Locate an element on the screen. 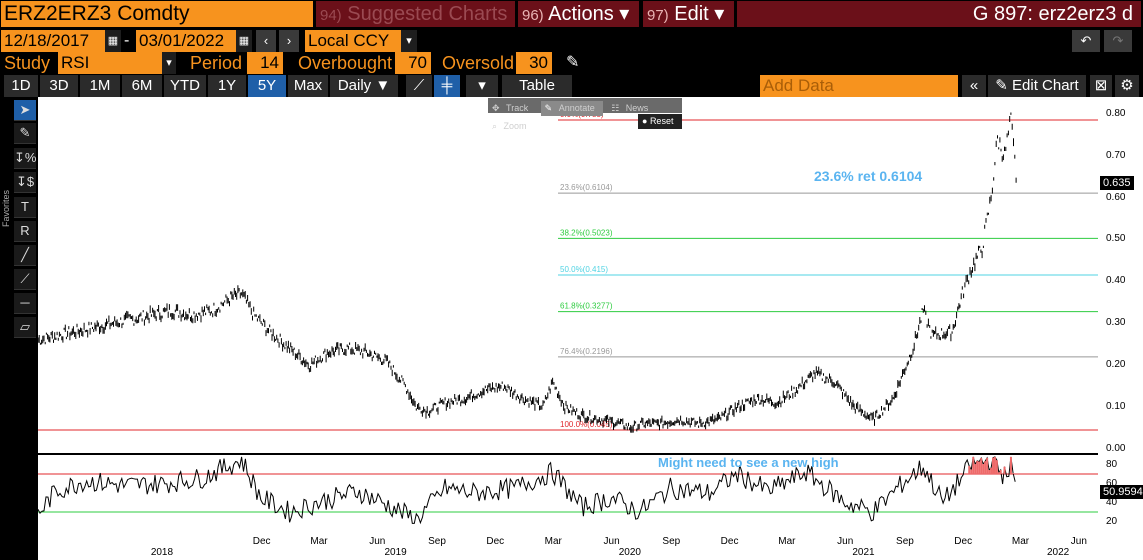 The width and height of the screenshot is (1143, 560). end-date-field: 03/01/2022 is located at coordinates (186, 41).